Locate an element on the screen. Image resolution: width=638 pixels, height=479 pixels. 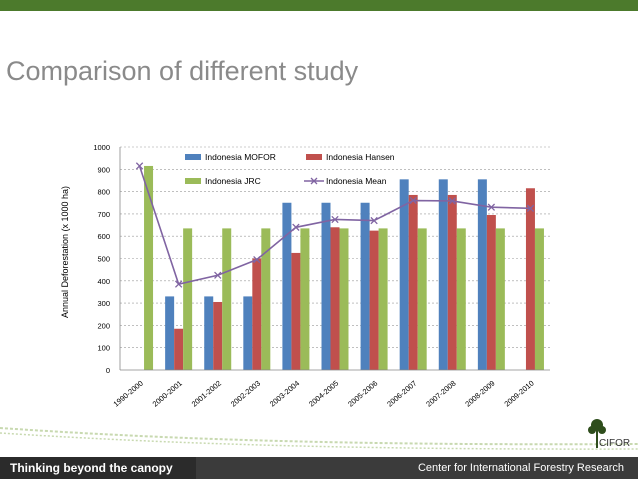
y-tick-label: 900 is located at coordinates (103, 169).